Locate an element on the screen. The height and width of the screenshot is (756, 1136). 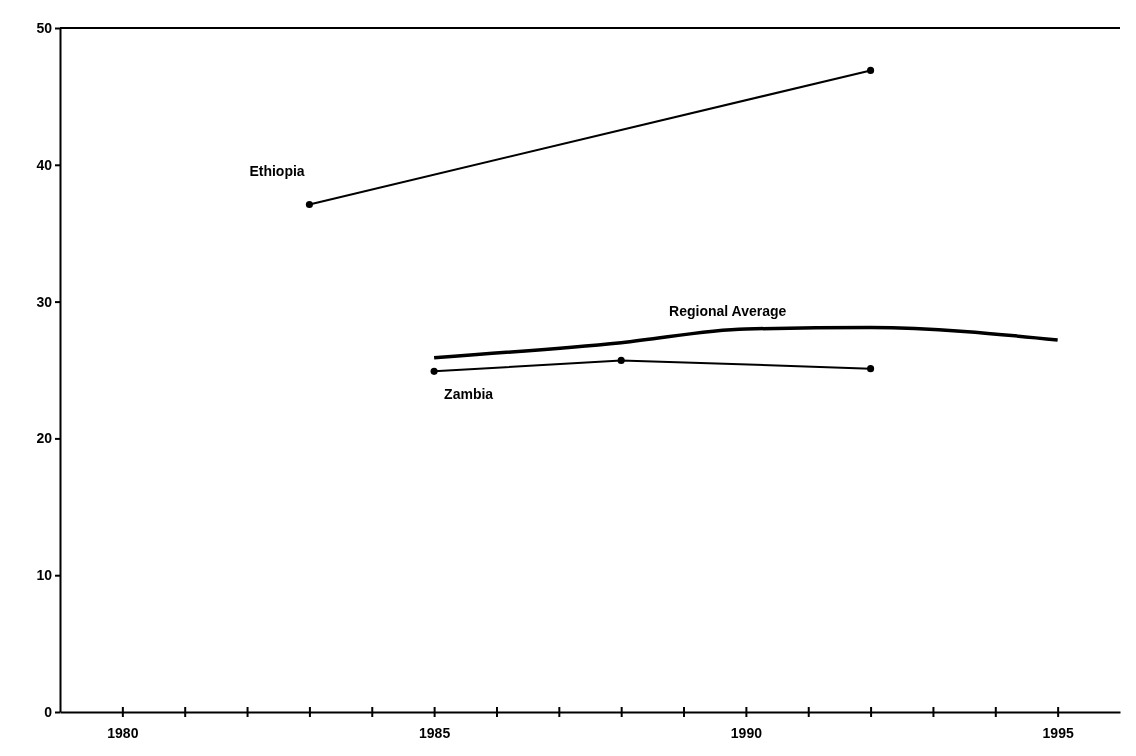
y-tick-label: 20 is located at coordinates (44, 438).